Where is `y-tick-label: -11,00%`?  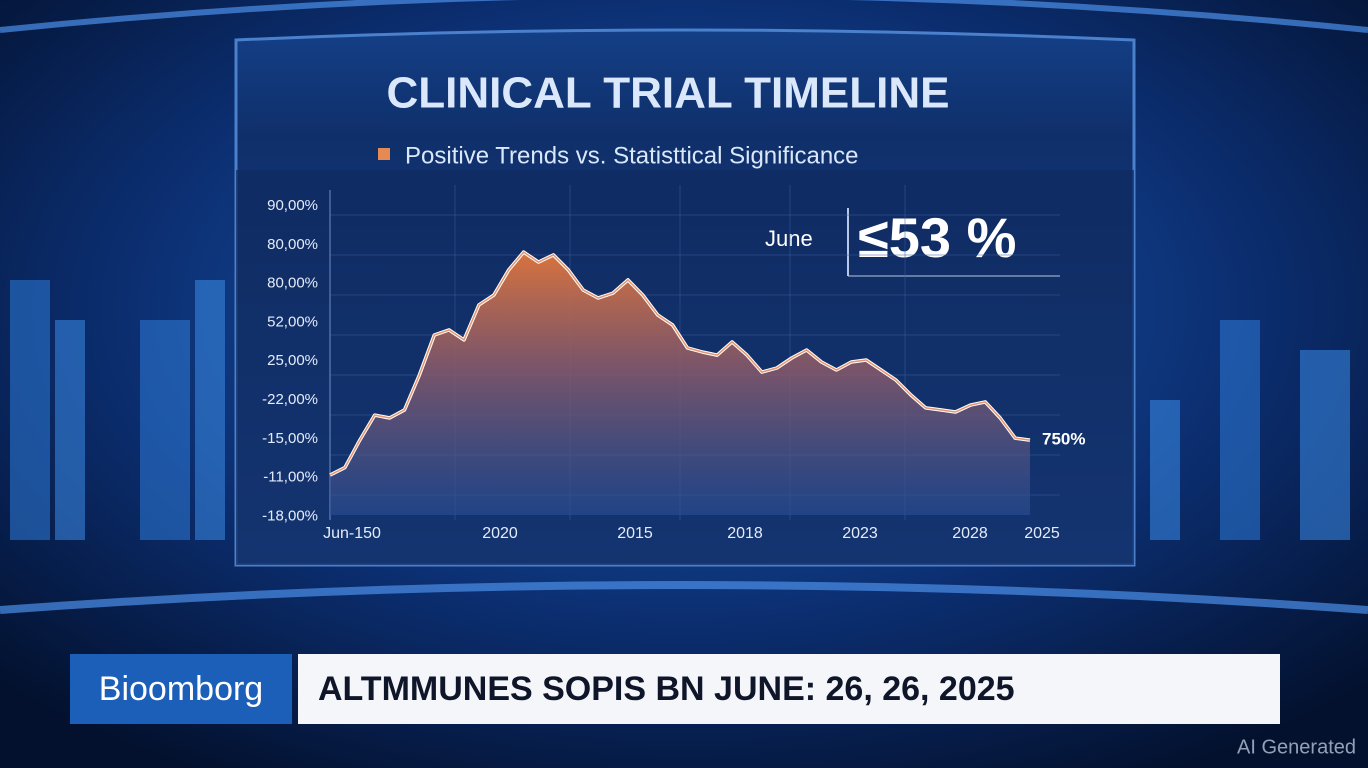
y-tick-label: -11,00% is located at coordinates (290, 477).